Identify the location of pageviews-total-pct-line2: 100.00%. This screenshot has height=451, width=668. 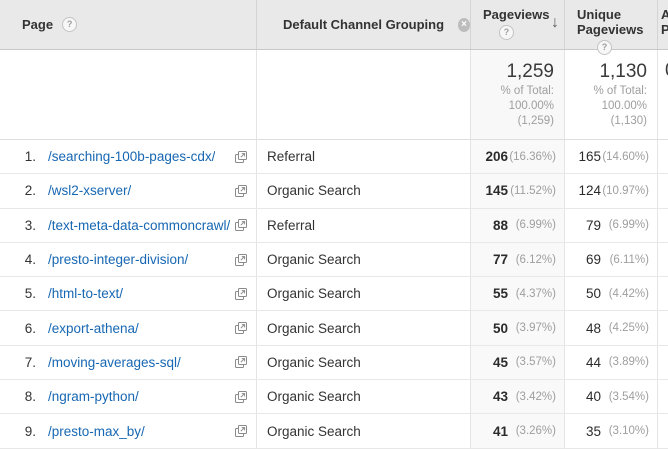
(531, 106).